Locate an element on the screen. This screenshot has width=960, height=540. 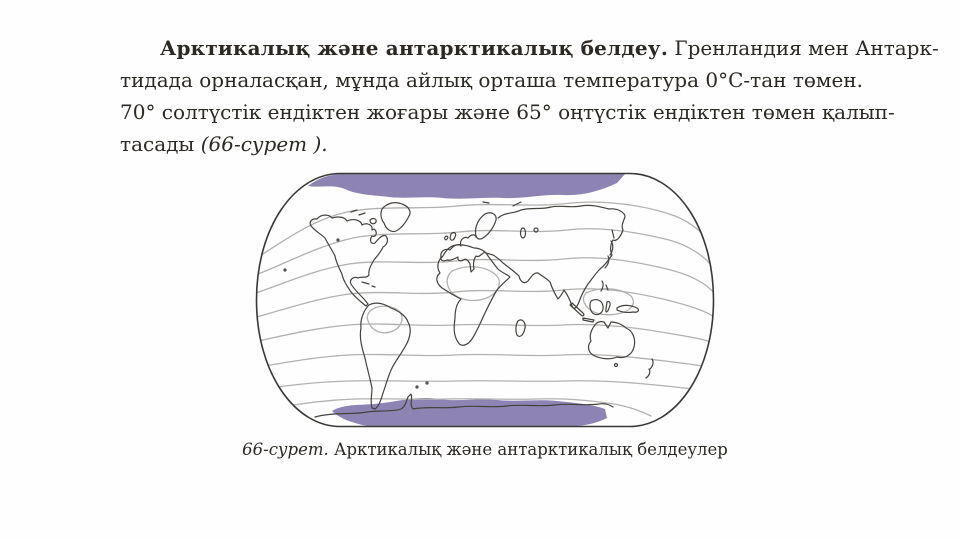
north-america-outline is located at coordinates (349, 260).